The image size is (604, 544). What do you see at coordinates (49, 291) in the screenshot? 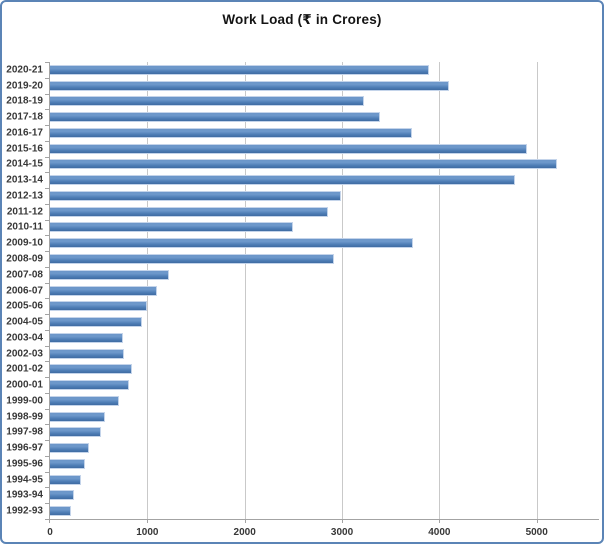
I see `y-axis-line` at bounding box center [49, 291].